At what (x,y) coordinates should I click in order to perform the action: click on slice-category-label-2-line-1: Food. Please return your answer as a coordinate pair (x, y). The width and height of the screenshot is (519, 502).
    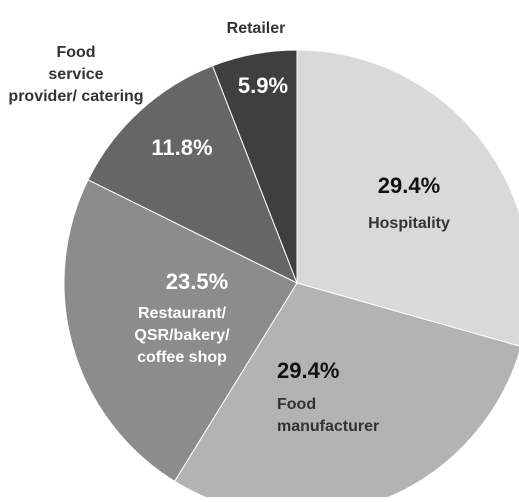
    Looking at the image, I should click on (296, 404).